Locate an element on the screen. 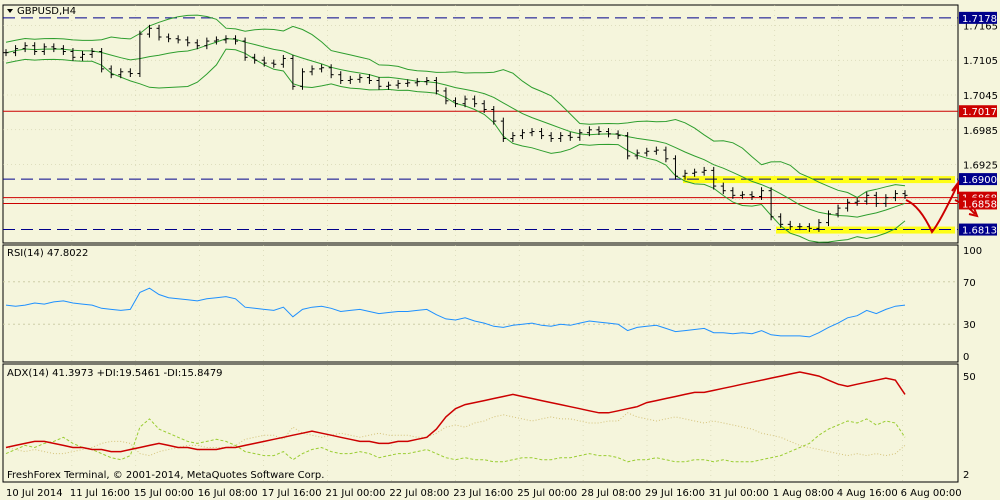  time-tick-label: 16 Jul 08:00 is located at coordinates (228, 493).